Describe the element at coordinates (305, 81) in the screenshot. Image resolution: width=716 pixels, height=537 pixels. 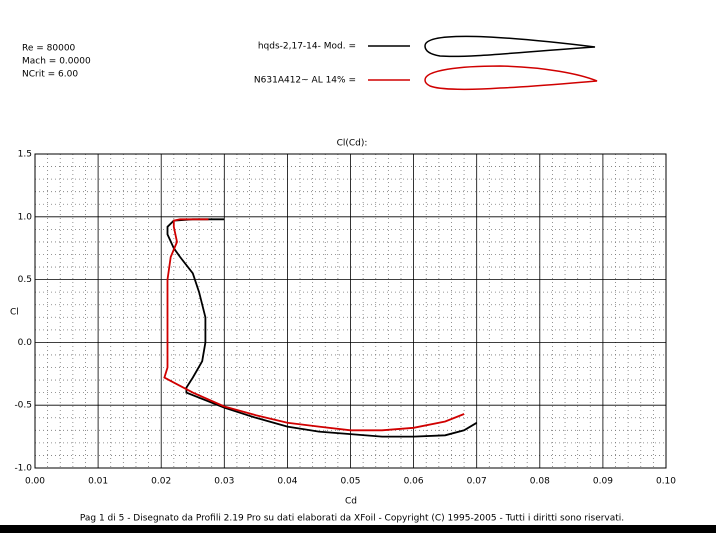
I see `legend-label: N631A412~ AL 14% =` at that location.